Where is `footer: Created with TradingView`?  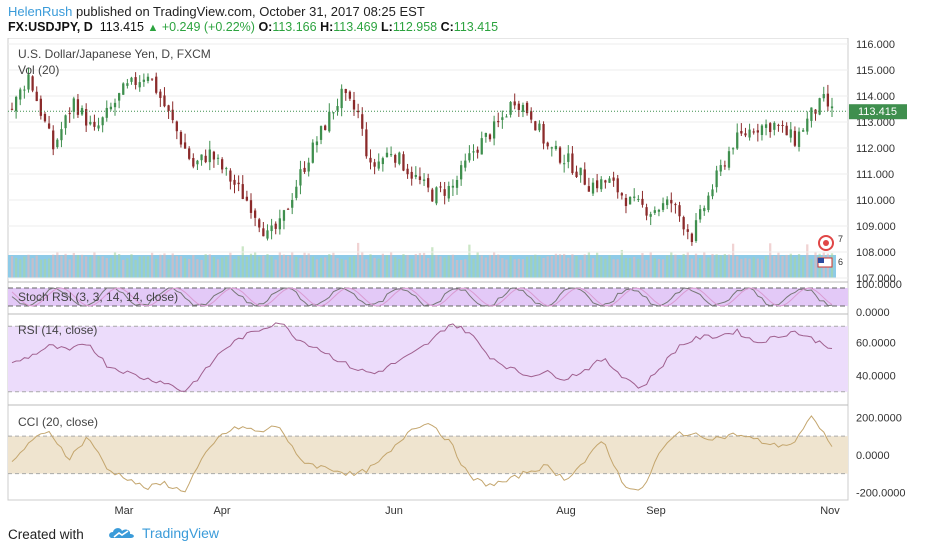
footer: Created with TradingView is located at coordinates (466, 535).